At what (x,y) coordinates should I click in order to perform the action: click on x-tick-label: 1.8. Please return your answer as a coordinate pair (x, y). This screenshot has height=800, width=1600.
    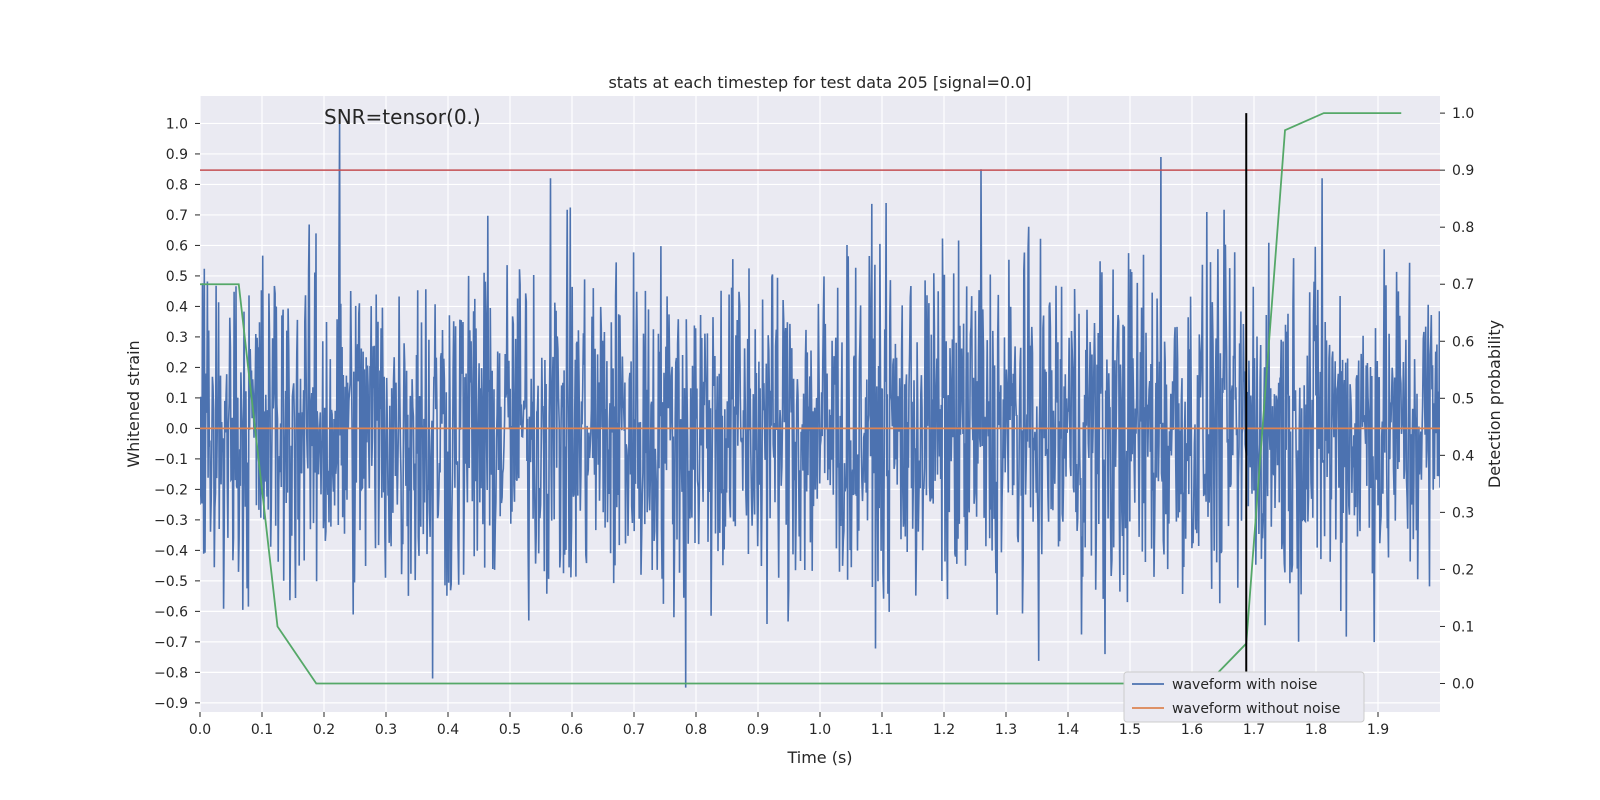
    Looking at the image, I should click on (1316, 730).